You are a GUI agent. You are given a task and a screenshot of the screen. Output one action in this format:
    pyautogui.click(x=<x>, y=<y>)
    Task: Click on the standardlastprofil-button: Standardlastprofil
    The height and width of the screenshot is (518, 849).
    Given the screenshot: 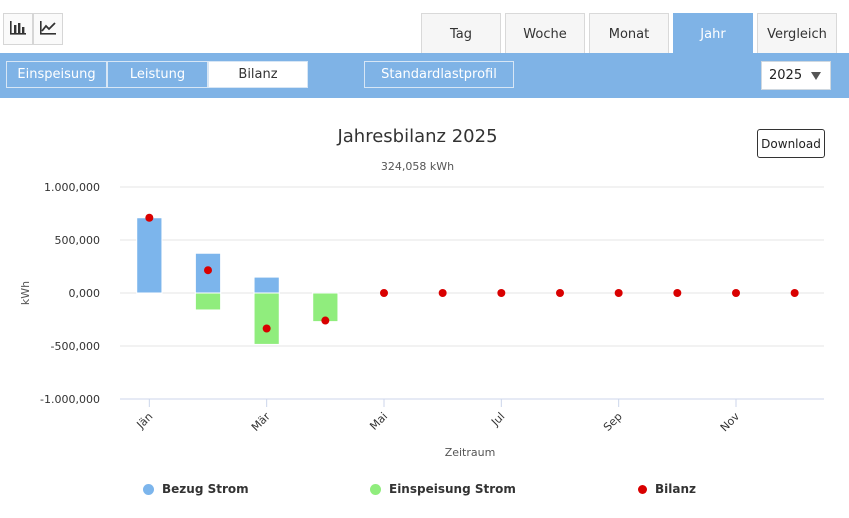 What is the action you would take?
    pyautogui.click(x=439, y=74)
    